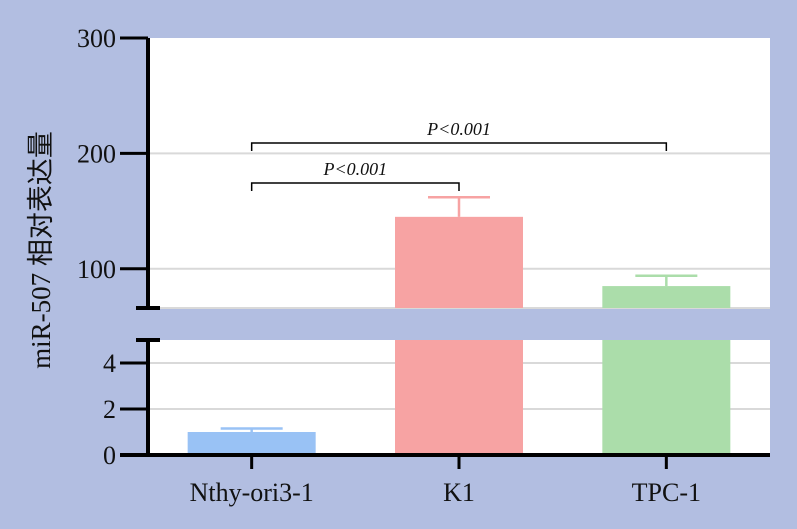 This screenshot has height=529, width=797. Describe the element at coordinates (459, 492) in the screenshot. I see `x-tick-label: K1` at that location.